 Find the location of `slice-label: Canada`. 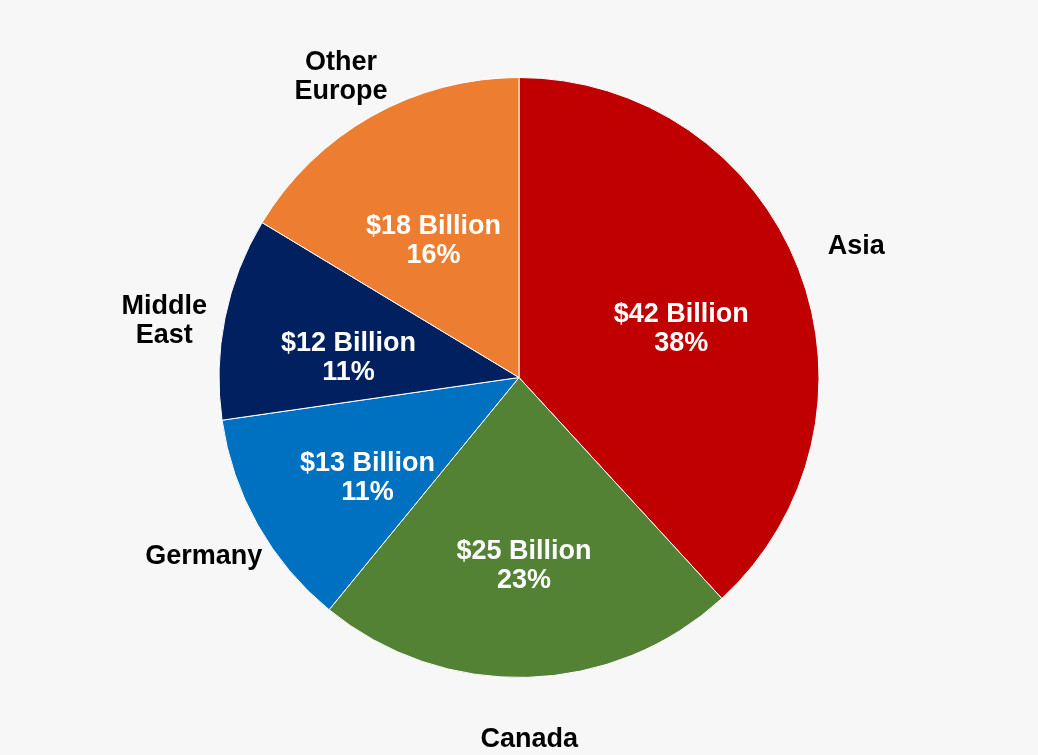

slice-label: Canada is located at coordinates (530, 738).